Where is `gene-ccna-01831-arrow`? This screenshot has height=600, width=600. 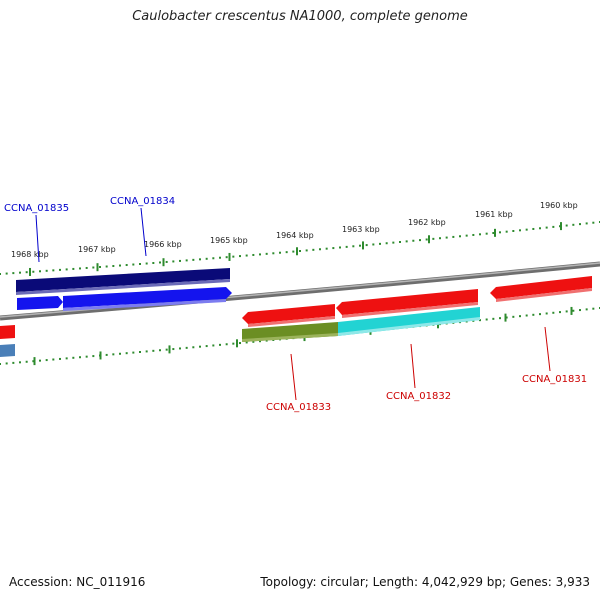 gene-ccna-01831-arrow is located at coordinates (541, 287).